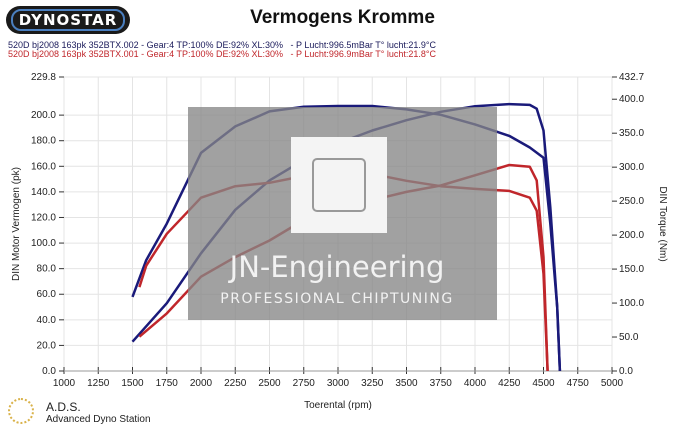 Image resolution: width=685 pixels, height=428 pixels. What do you see at coordinates (167, 383) in the screenshot?
I see `x-tick-label: 1750` at bounding box center [167, 383].